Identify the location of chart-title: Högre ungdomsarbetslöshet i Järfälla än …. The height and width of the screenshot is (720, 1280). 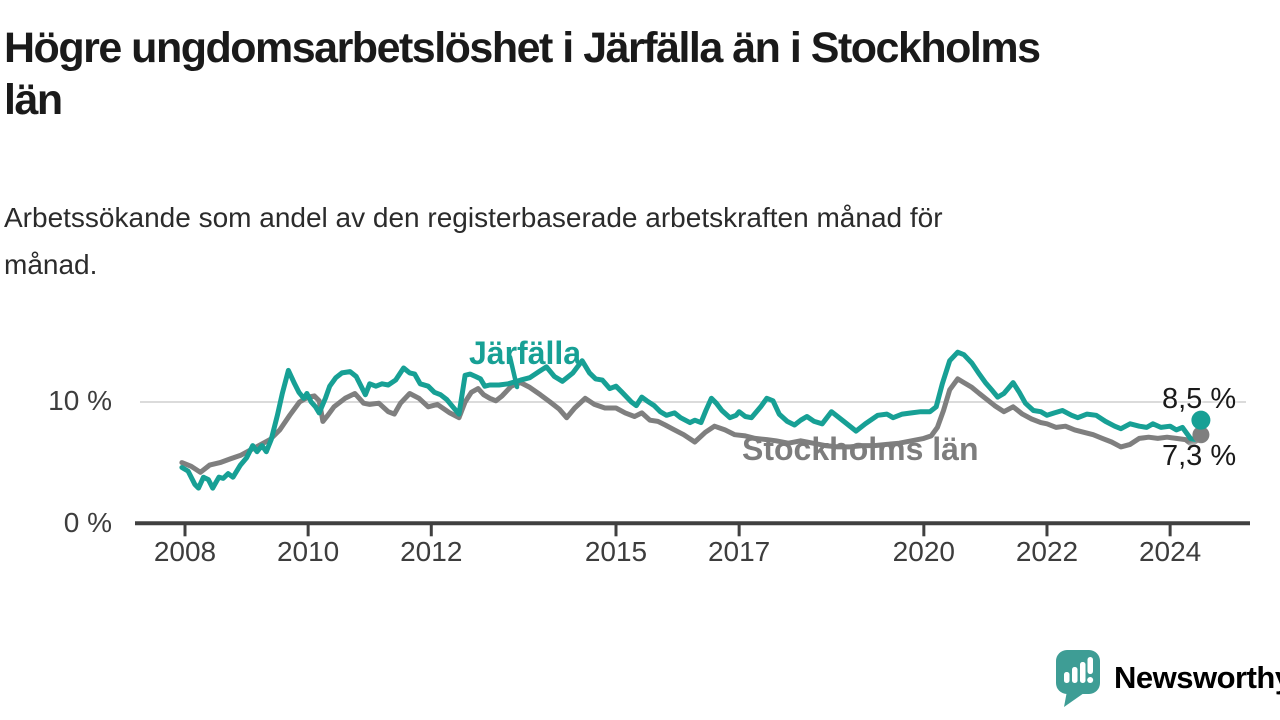
(522, 74).